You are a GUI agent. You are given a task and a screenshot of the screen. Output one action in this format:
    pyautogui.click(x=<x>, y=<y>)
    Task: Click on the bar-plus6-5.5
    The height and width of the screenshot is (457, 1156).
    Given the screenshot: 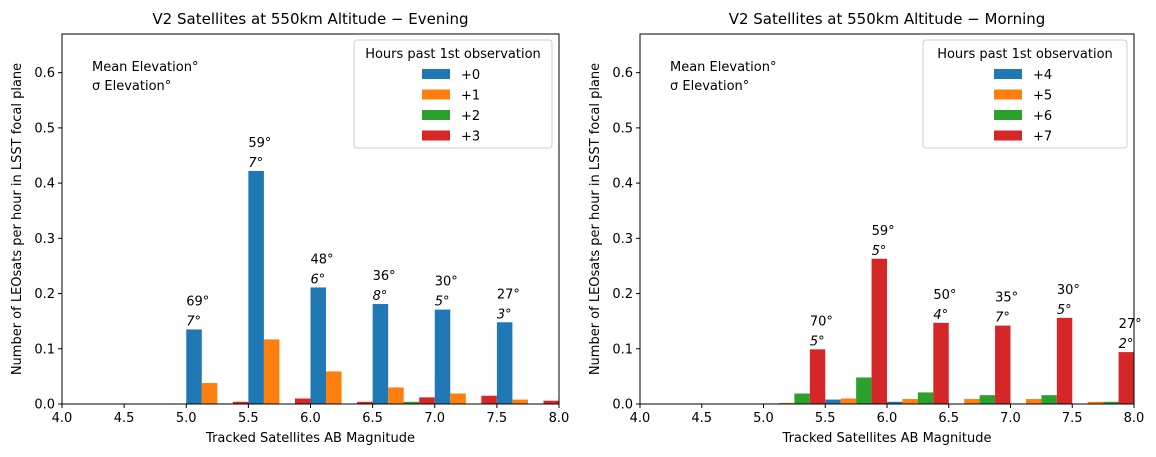 What is the action you would take?
    pyautogui.click(x=864, y=390)
    